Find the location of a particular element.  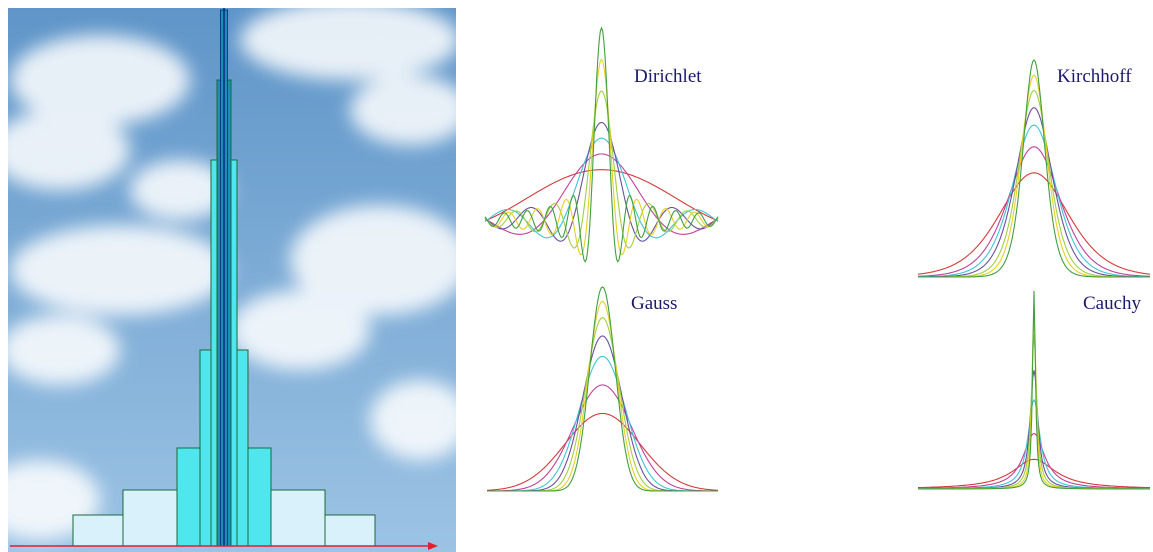

bar-level-5-right is located at coordinates (234, 353).